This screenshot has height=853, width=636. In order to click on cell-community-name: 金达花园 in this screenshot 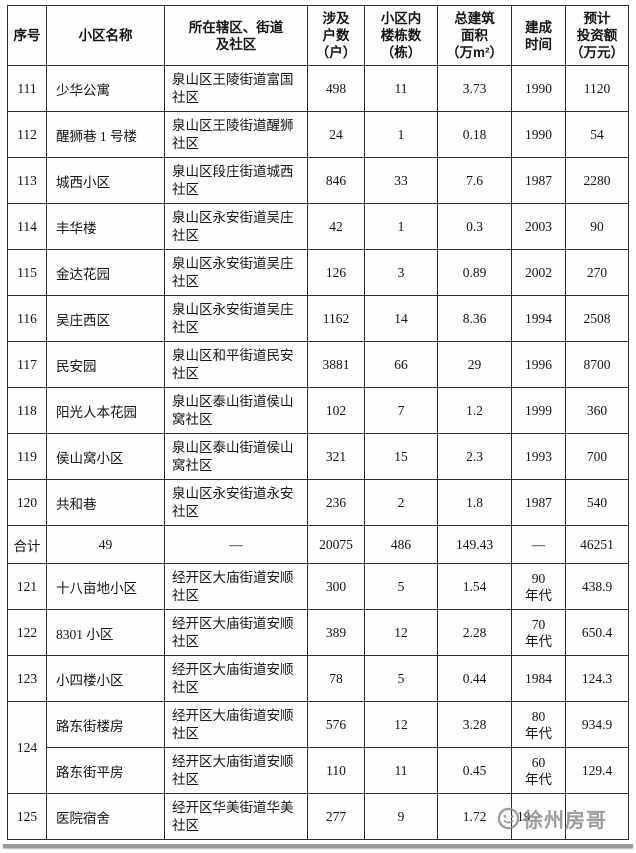, I will do `click(105, 272)`.